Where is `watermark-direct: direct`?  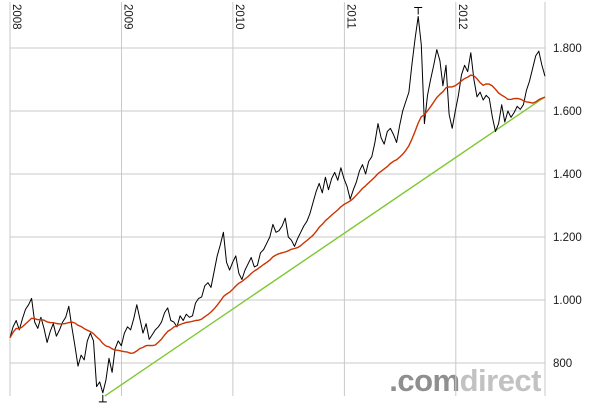 watermark-direct: direct is located at coordinates (501, 380).